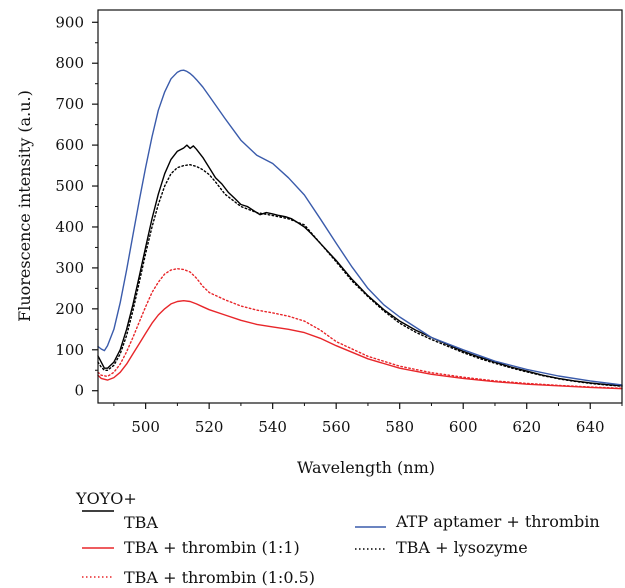 The width and height of the screenshot is (625, 588). I want to click on x-tick-label-620: 620, so click(526, 427).